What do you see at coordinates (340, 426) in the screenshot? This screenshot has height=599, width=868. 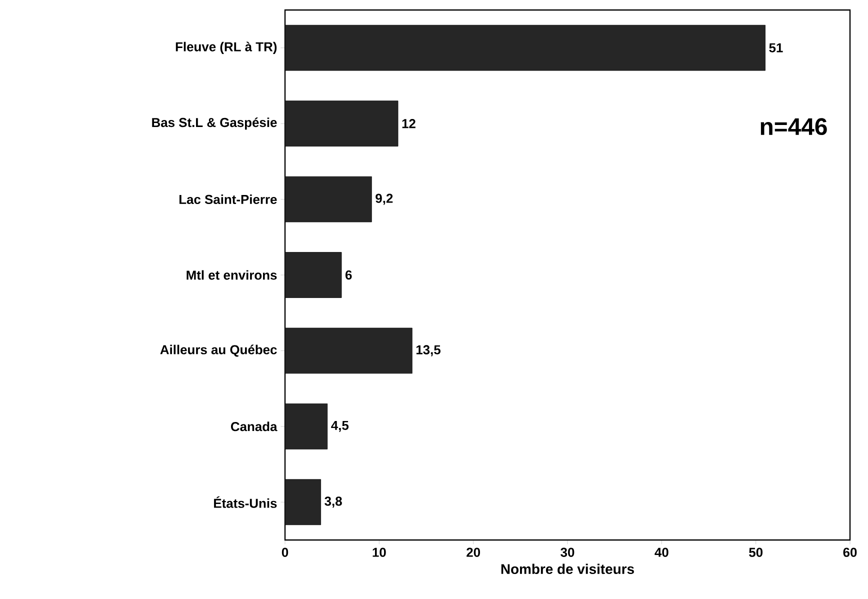 I see `data-label: 4,5` at bounding box center [340, 426].